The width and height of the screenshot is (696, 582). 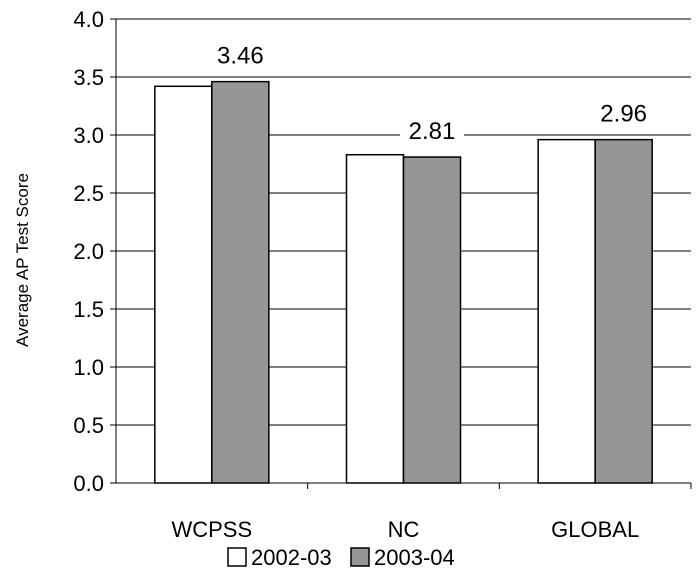 I want to click on data-label: 2.96, so click(x=623, y=114).